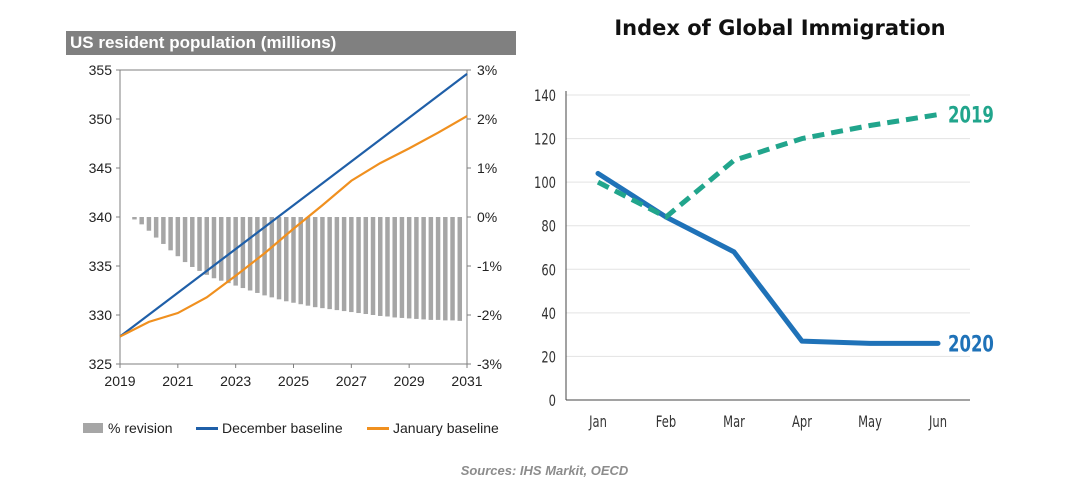 The image size is (1089, 494). What do you see at coordinates (545, 96) in the screenshot?
I see `right-y-tick-label: 140` at bounding box center [545, 96].